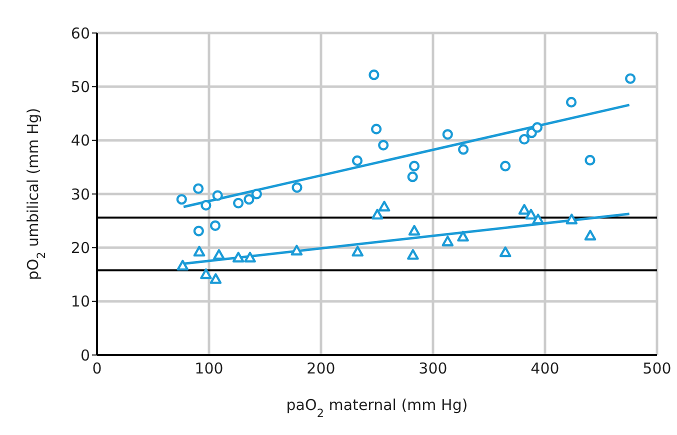 The image size is (677, 435). I want to click on y-tick-label: 50, so click(80, 87).